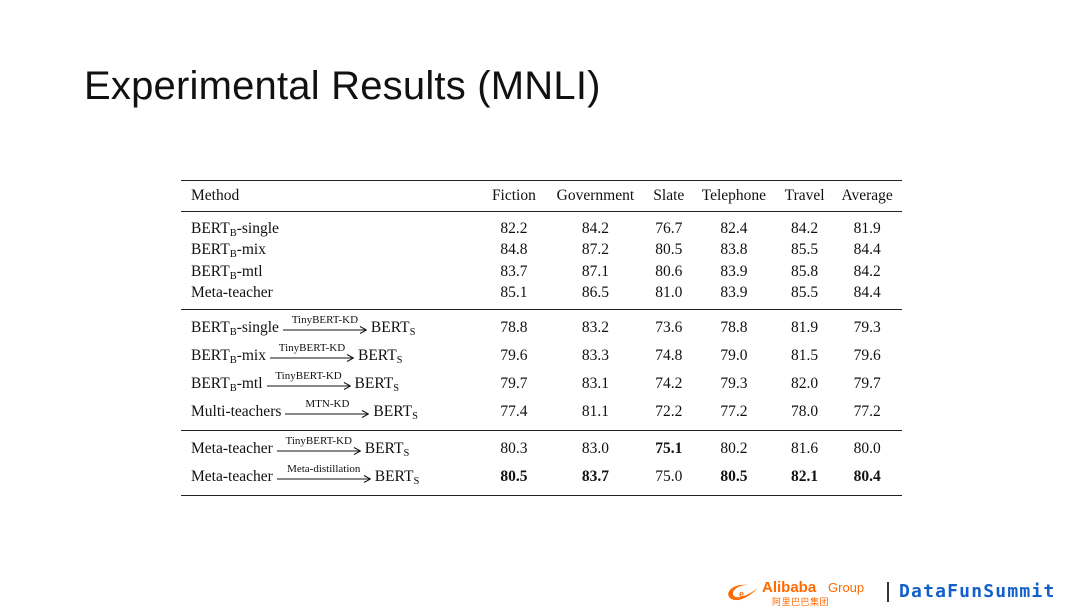 This screenshot has height=608, width=1080. I want to click on score-cell: 80.5, so click(733, 479).